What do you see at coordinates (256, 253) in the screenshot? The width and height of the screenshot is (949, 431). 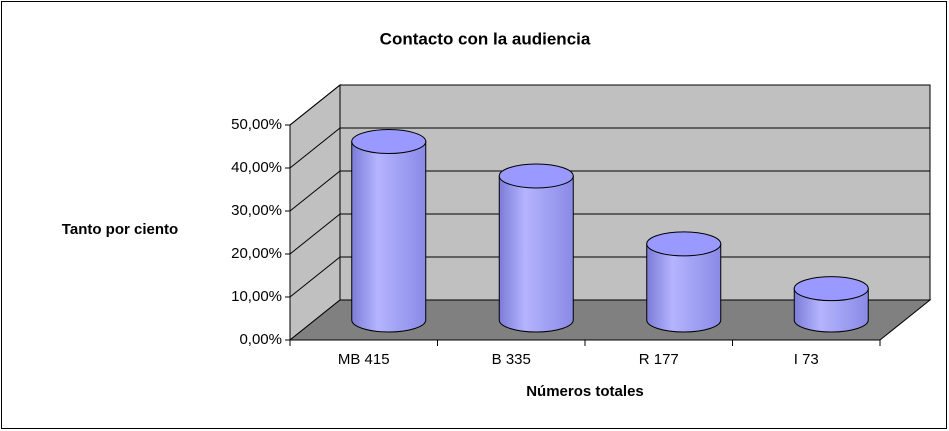 I see `y-tick-label: 20,00%` at bounding box center [256, 253].